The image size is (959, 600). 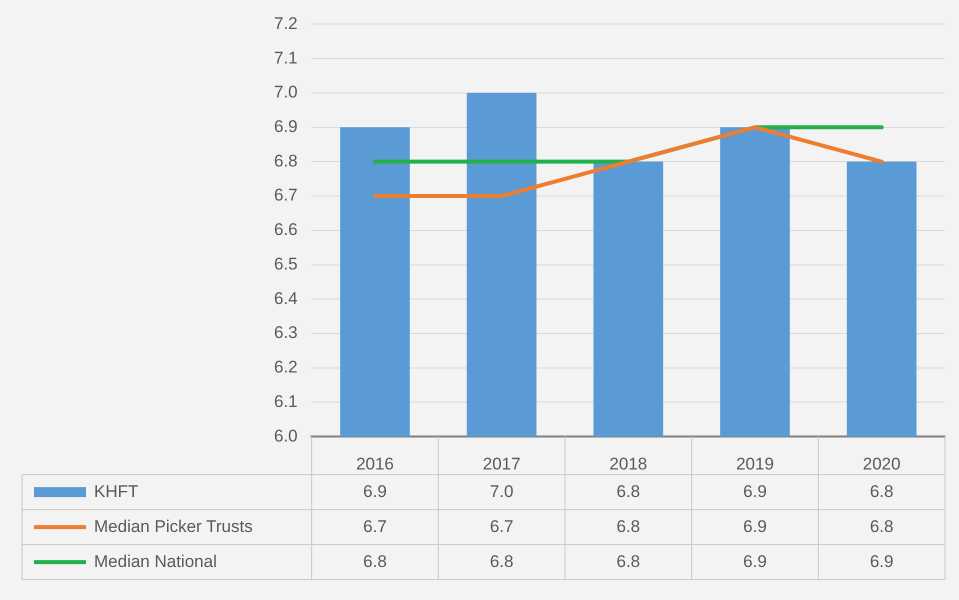 I want to click on legend-label: Median National, so click(x=155, y=561).